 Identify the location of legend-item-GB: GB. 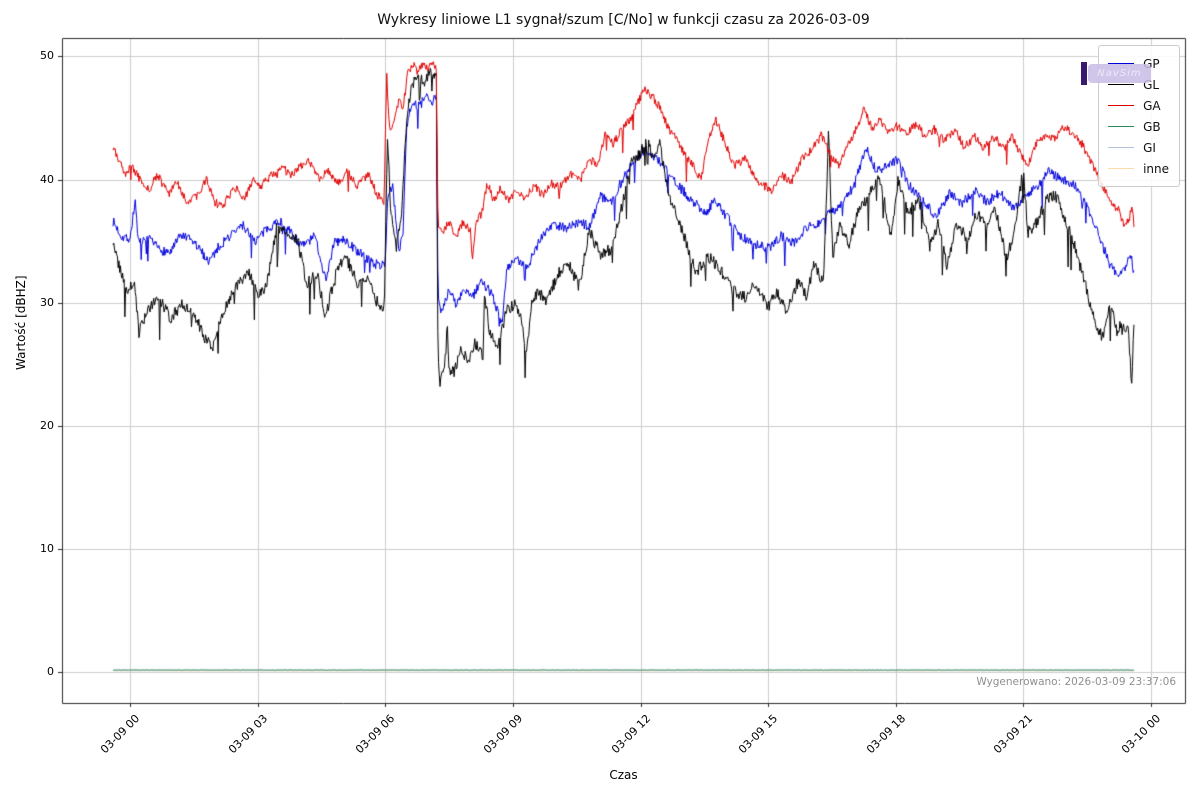
(1138, 126).